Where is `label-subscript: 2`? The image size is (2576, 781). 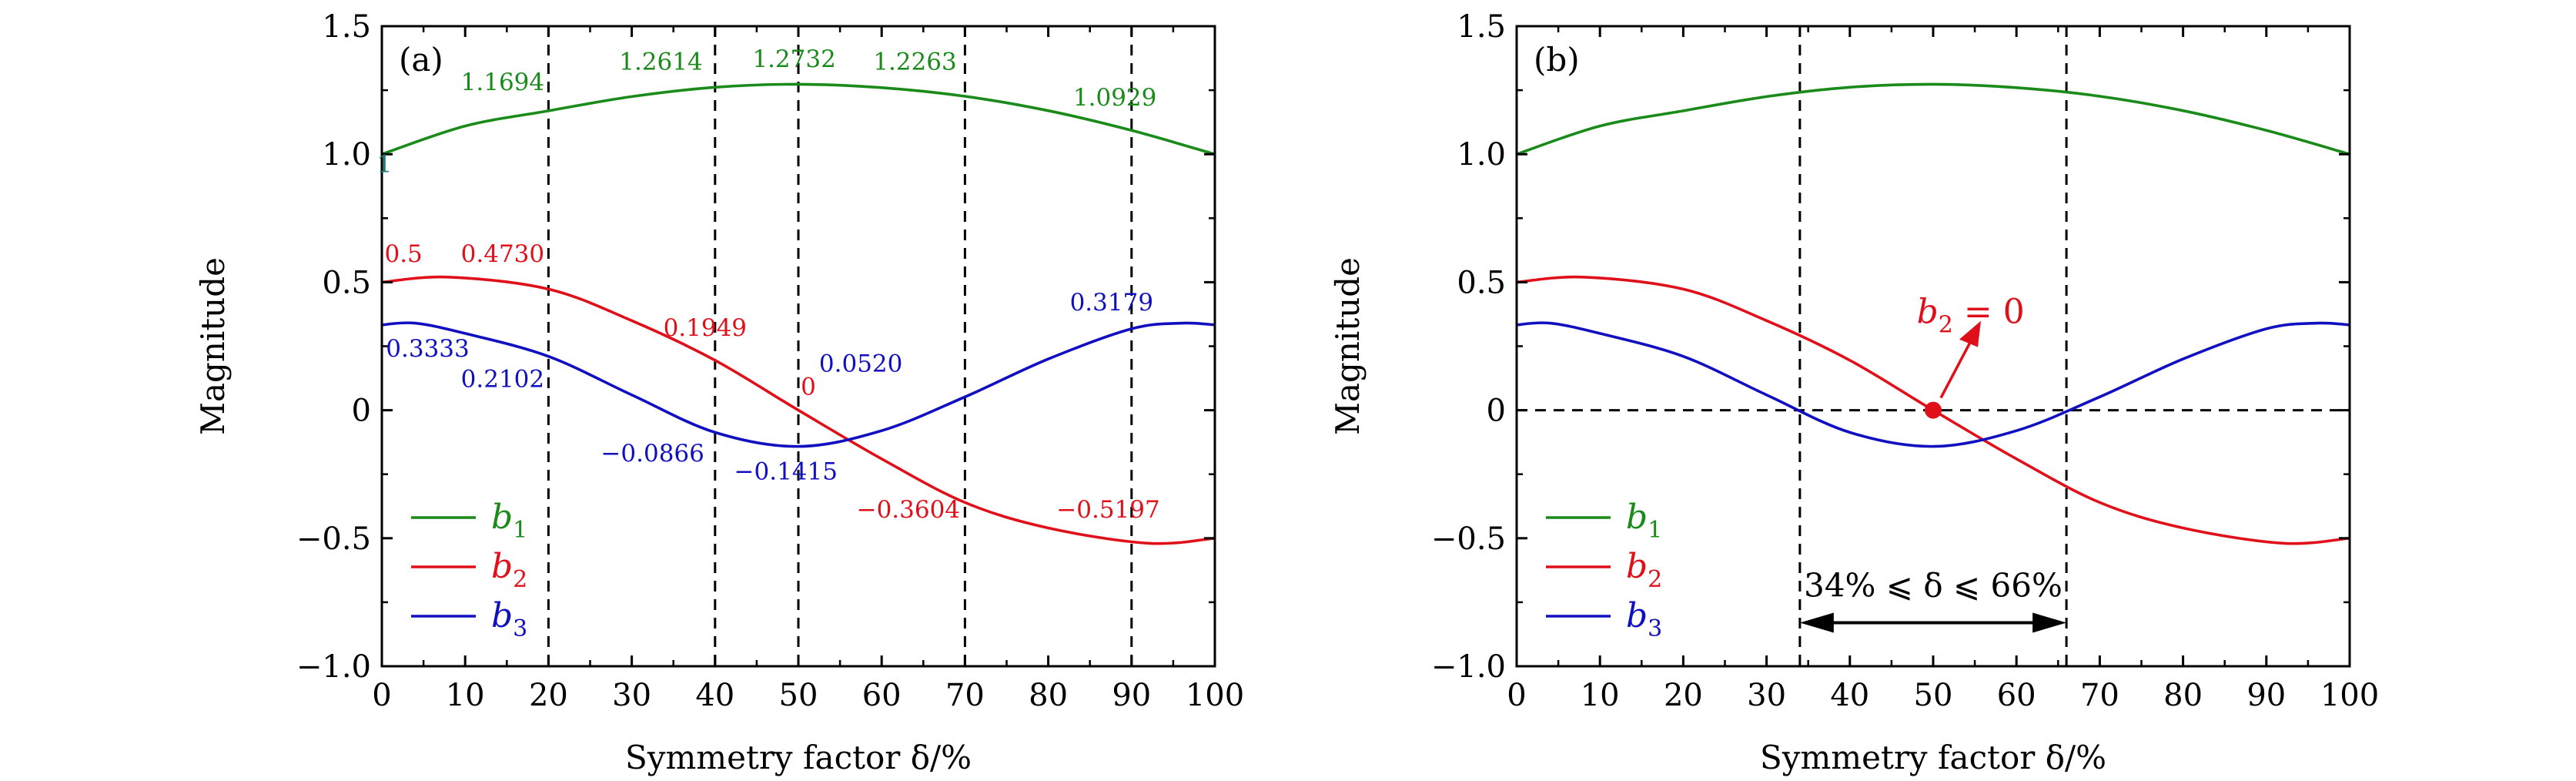 label-subscript: 2 is located at coordinates (1946, 326).